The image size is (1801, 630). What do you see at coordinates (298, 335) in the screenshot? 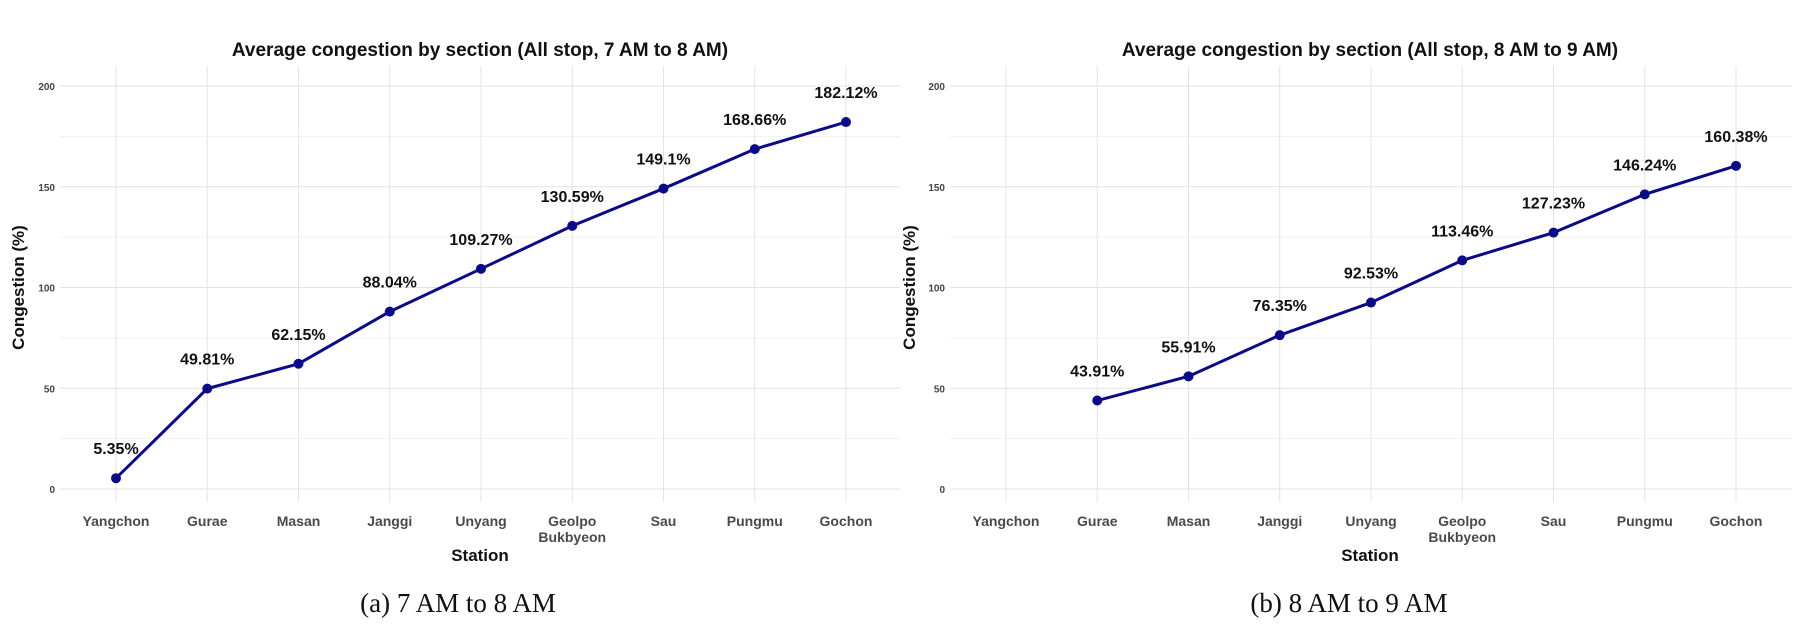
I see `data-label: 62.15%` at bounding box center [298, 335].